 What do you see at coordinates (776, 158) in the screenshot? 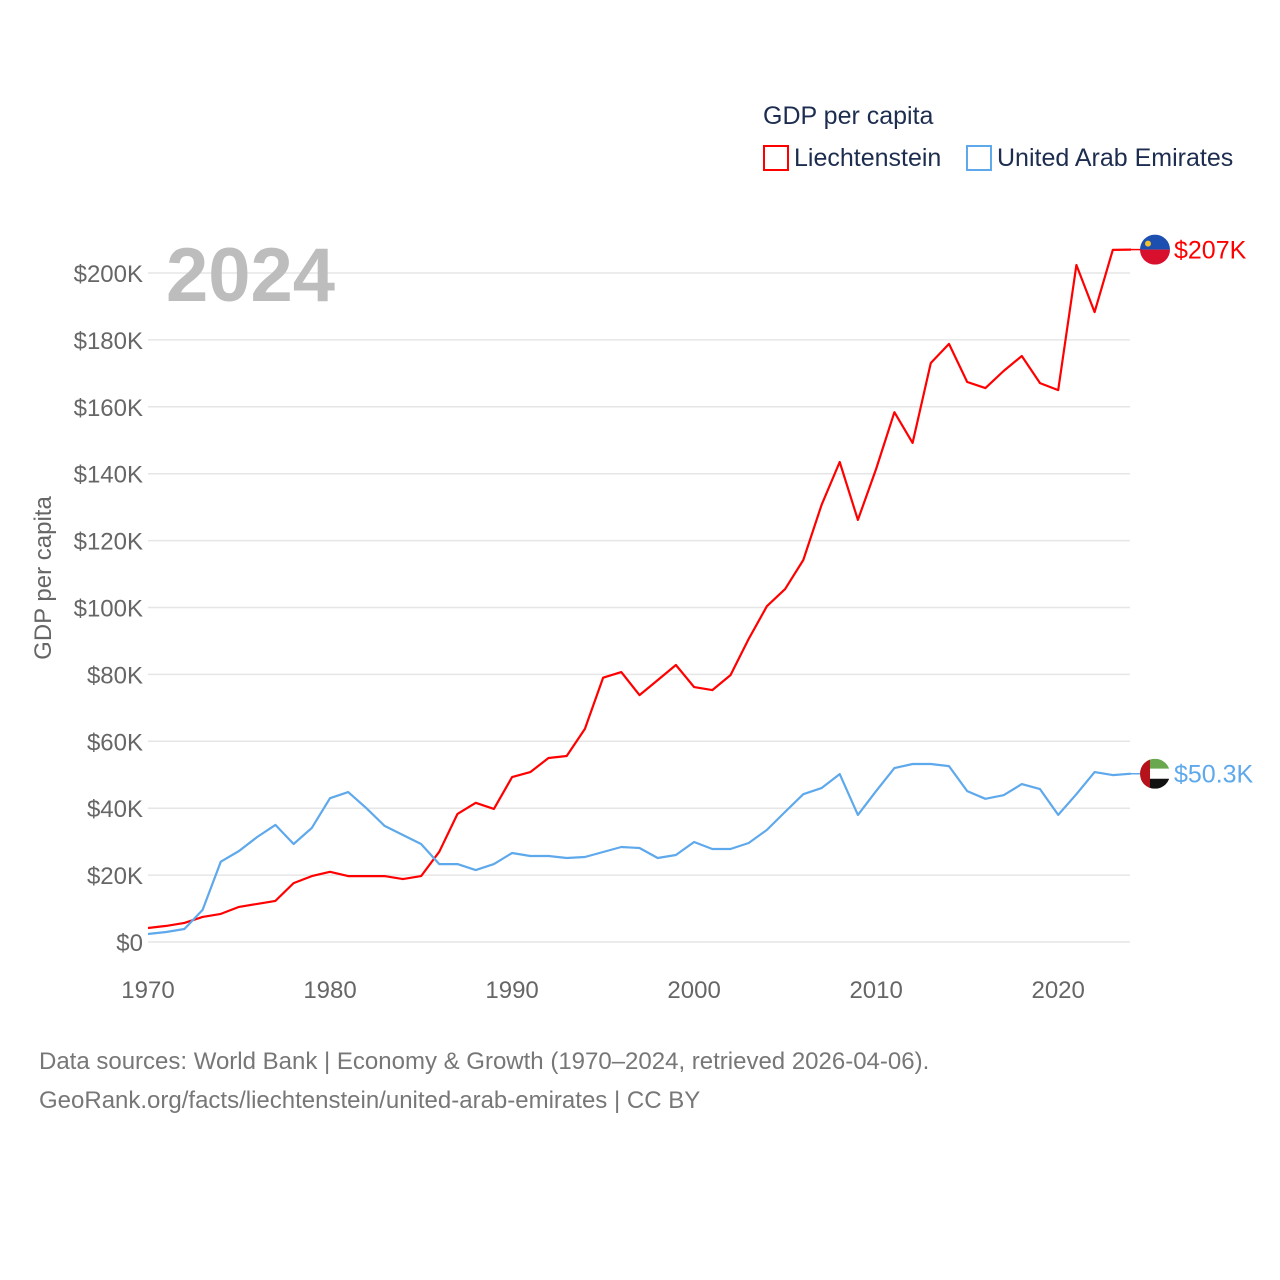
I see `legend-swatch-liechtenstein` at bounding box center [776, 158].